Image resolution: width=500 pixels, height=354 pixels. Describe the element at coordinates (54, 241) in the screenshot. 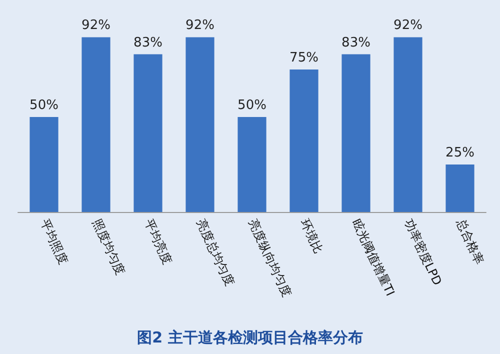

I see `x-tick-label: 平均照度` at that location.